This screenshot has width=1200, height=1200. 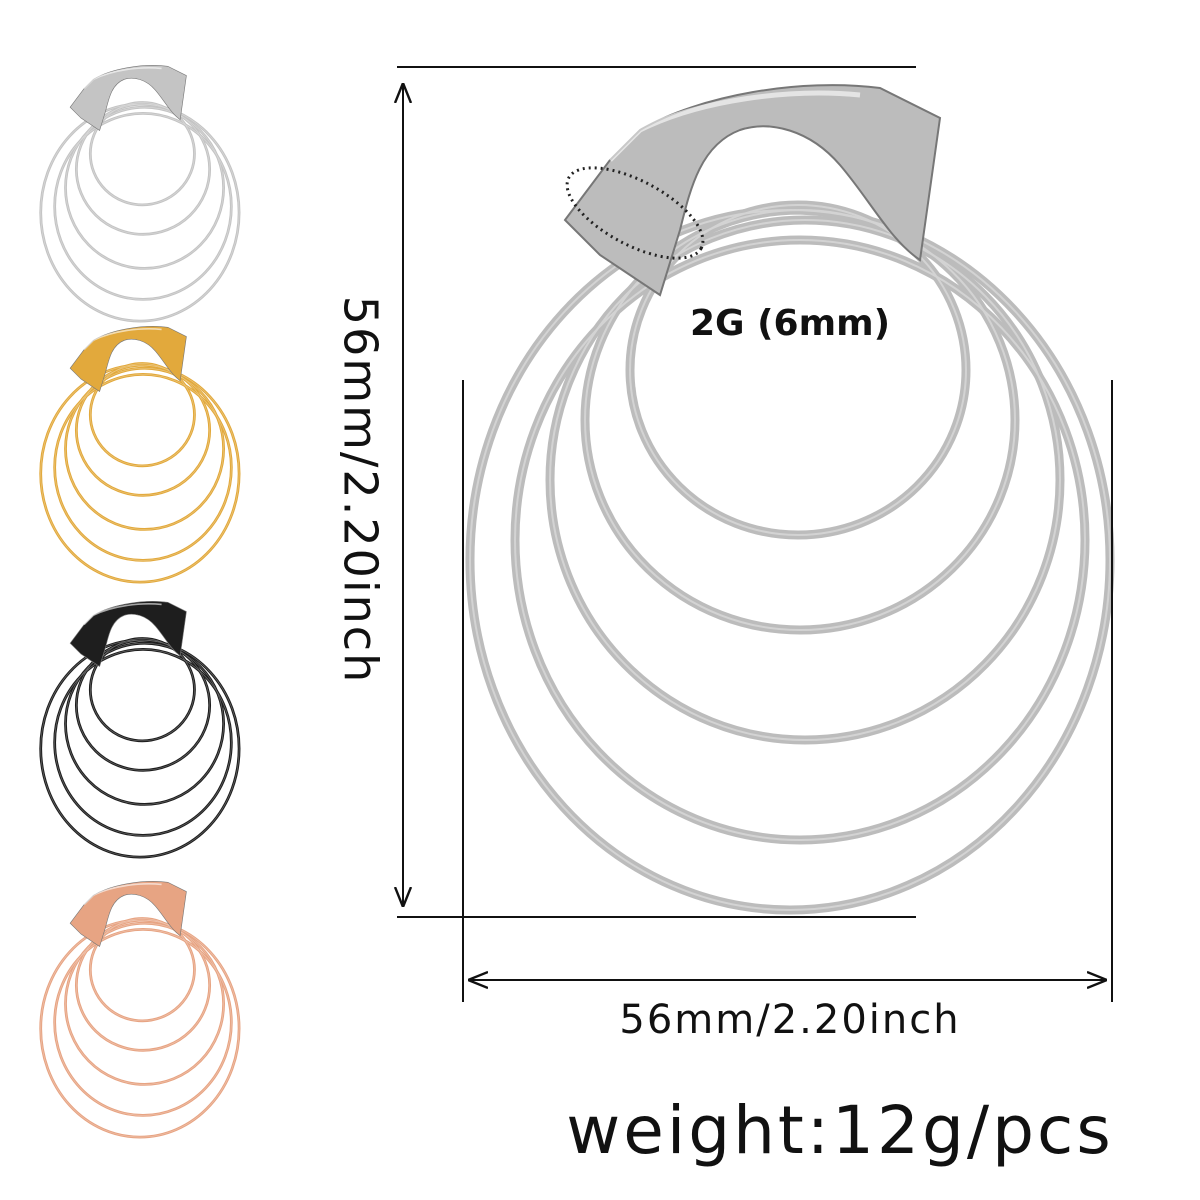 I want to click on height-label: 56mm/2.20inch, so click(x=361, y=490).